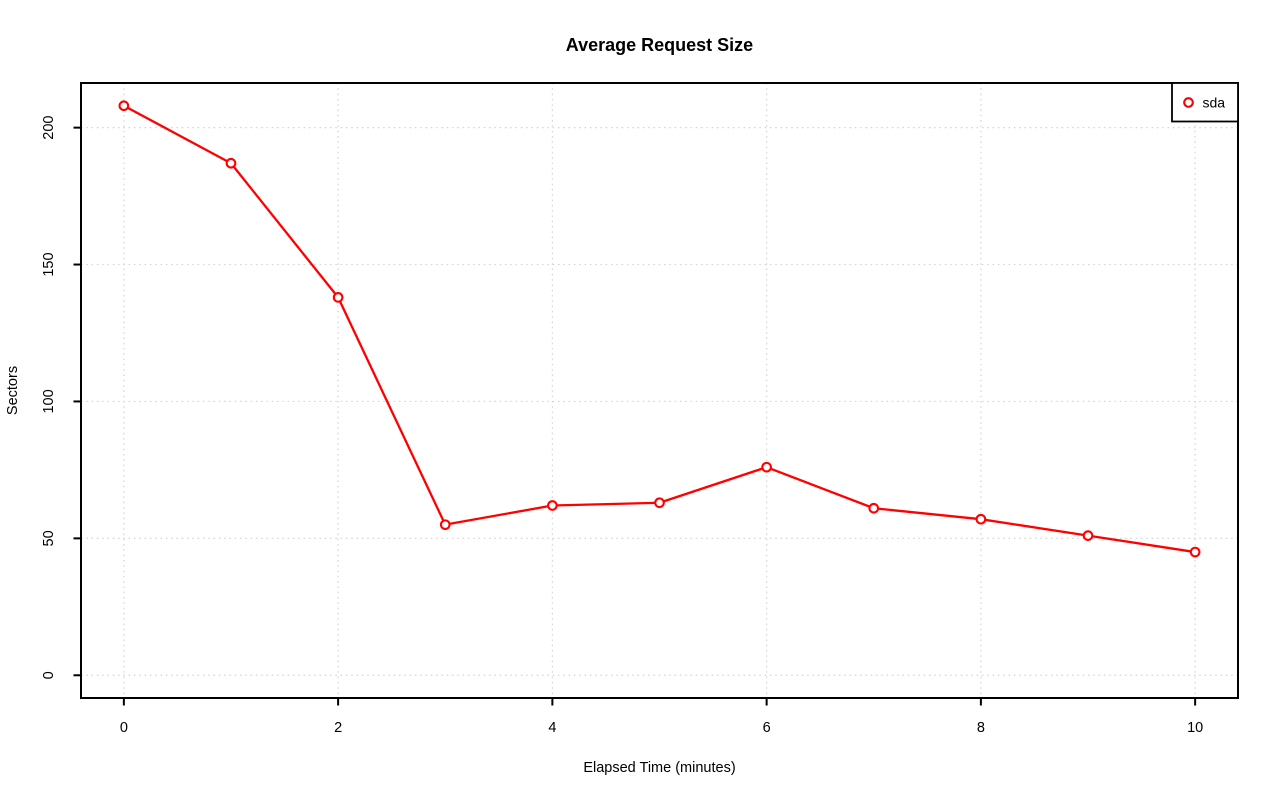 The height and width of the screenshot is (801, 1280). Describe the element at coordinates (981, 728) in the screenshot. I see `x-tick-label: 8` at that location.